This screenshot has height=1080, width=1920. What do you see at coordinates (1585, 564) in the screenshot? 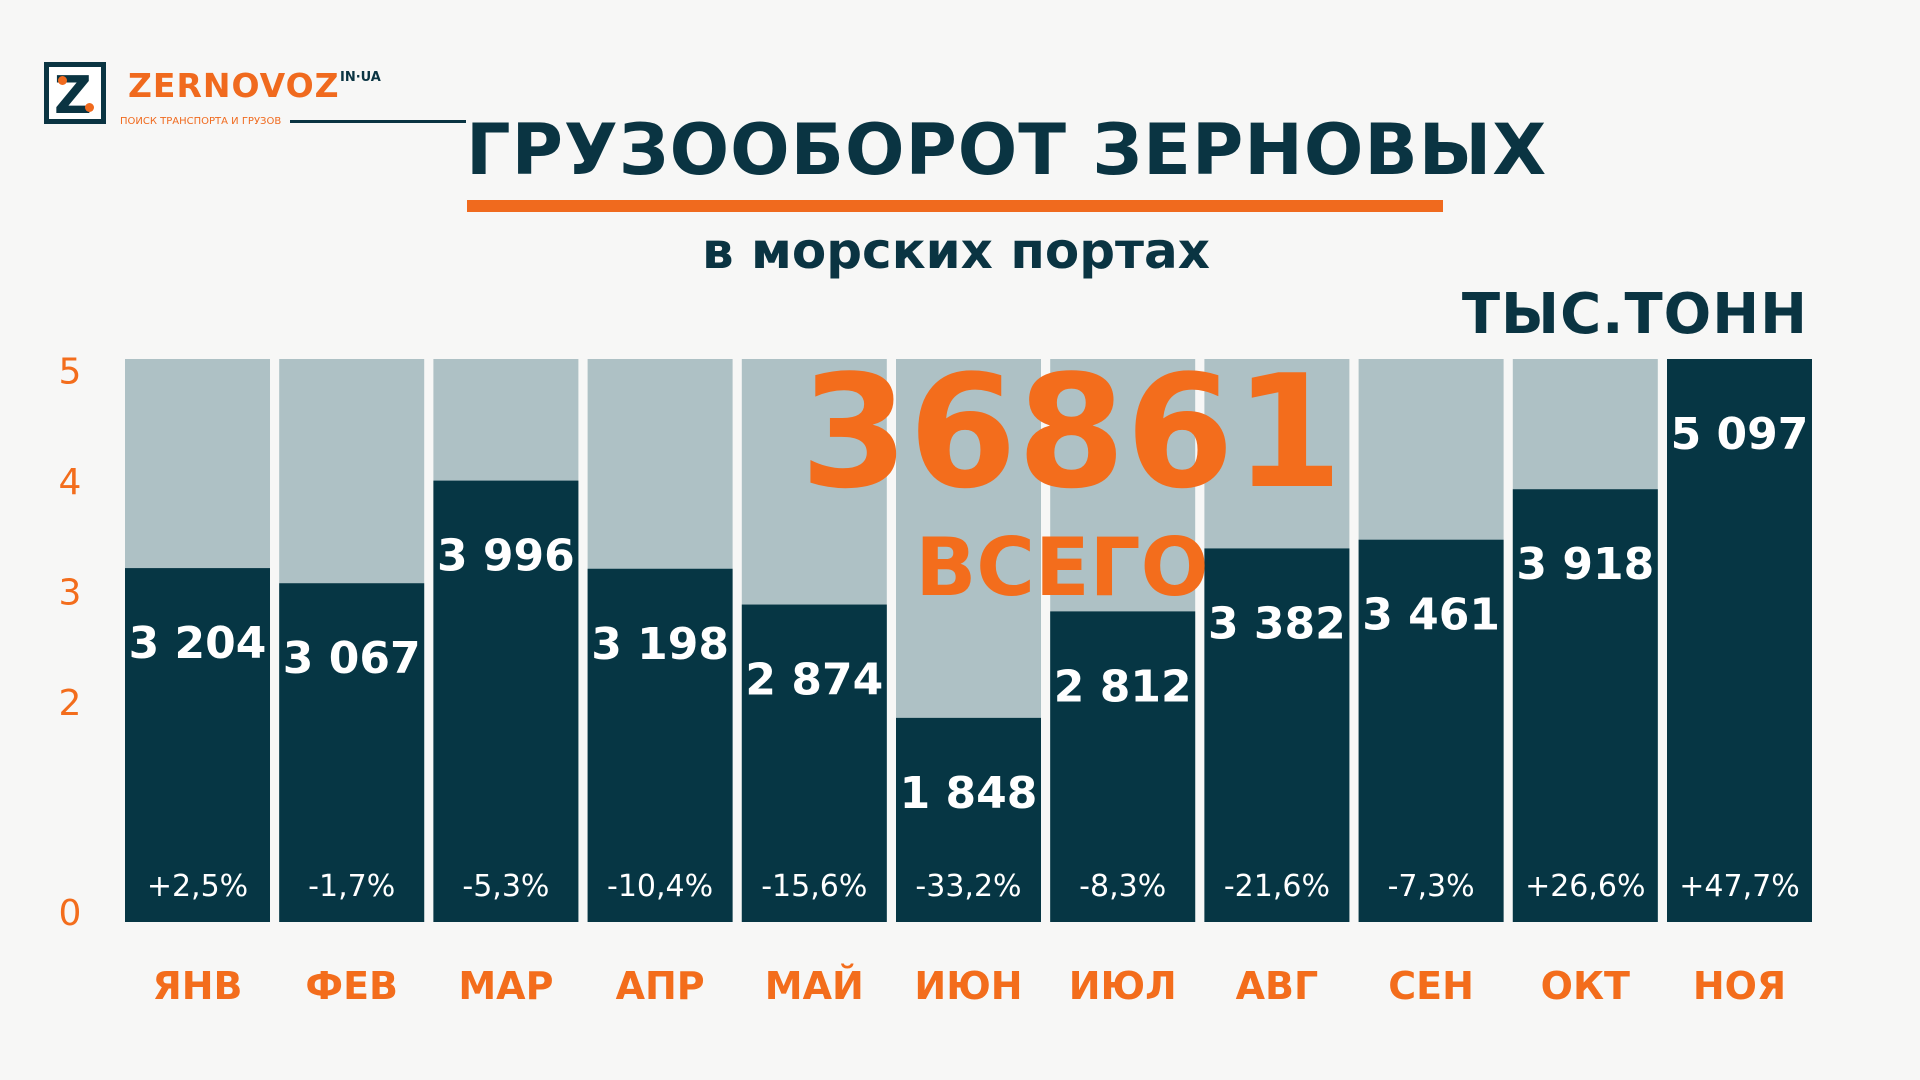
I see `data-label: 3 918` at bounding box center [1585, 564].